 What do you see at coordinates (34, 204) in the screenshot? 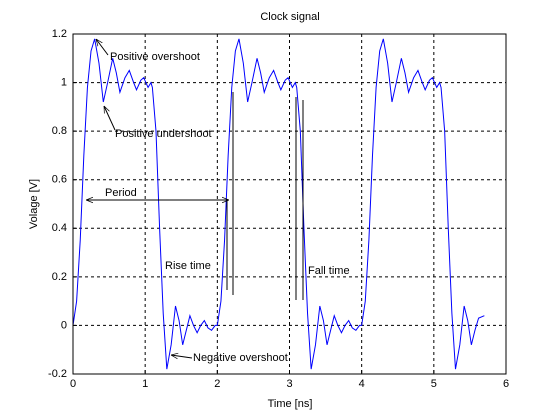
I see `y-axis-label: Volage [V]` at bounding box center [34, 204].